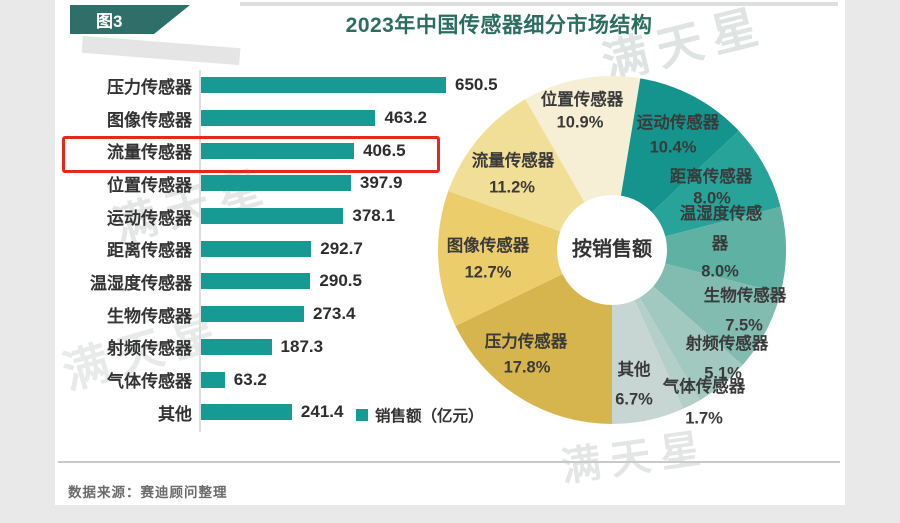 Image resolution: width=900 pixels, height=523 pixels. I want to click on bar-row: 位置传感器 397.9, so click(297, 183).